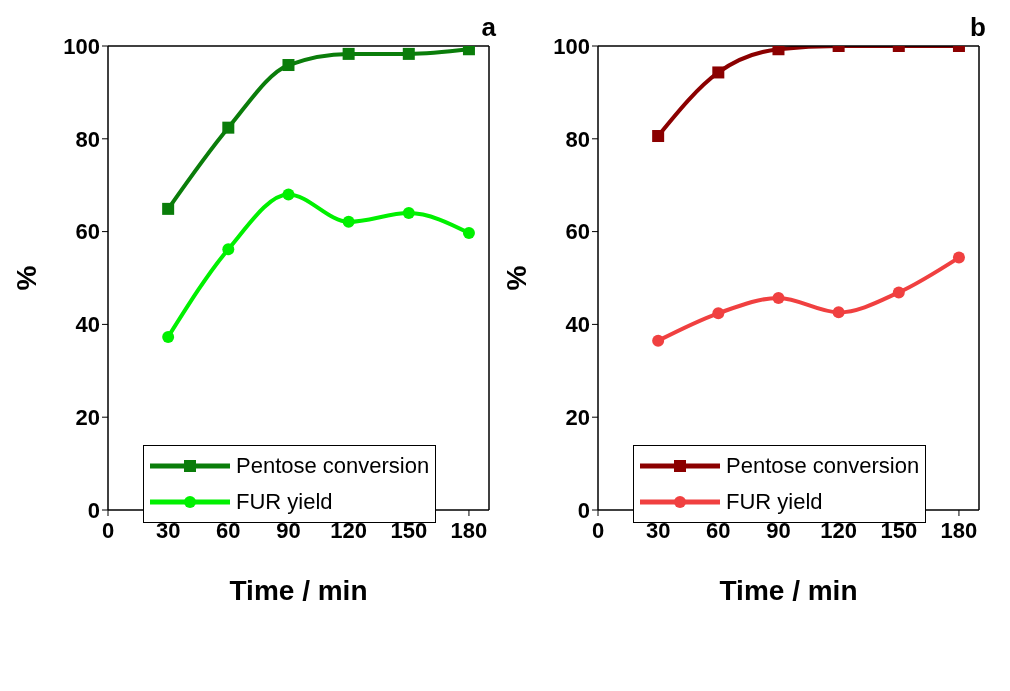 This screenshot has height=691, width=1010. What do you see at coordinates (488, 27) in the screenshot?
I see `chart-title: a` at bounding box center [488, 27].